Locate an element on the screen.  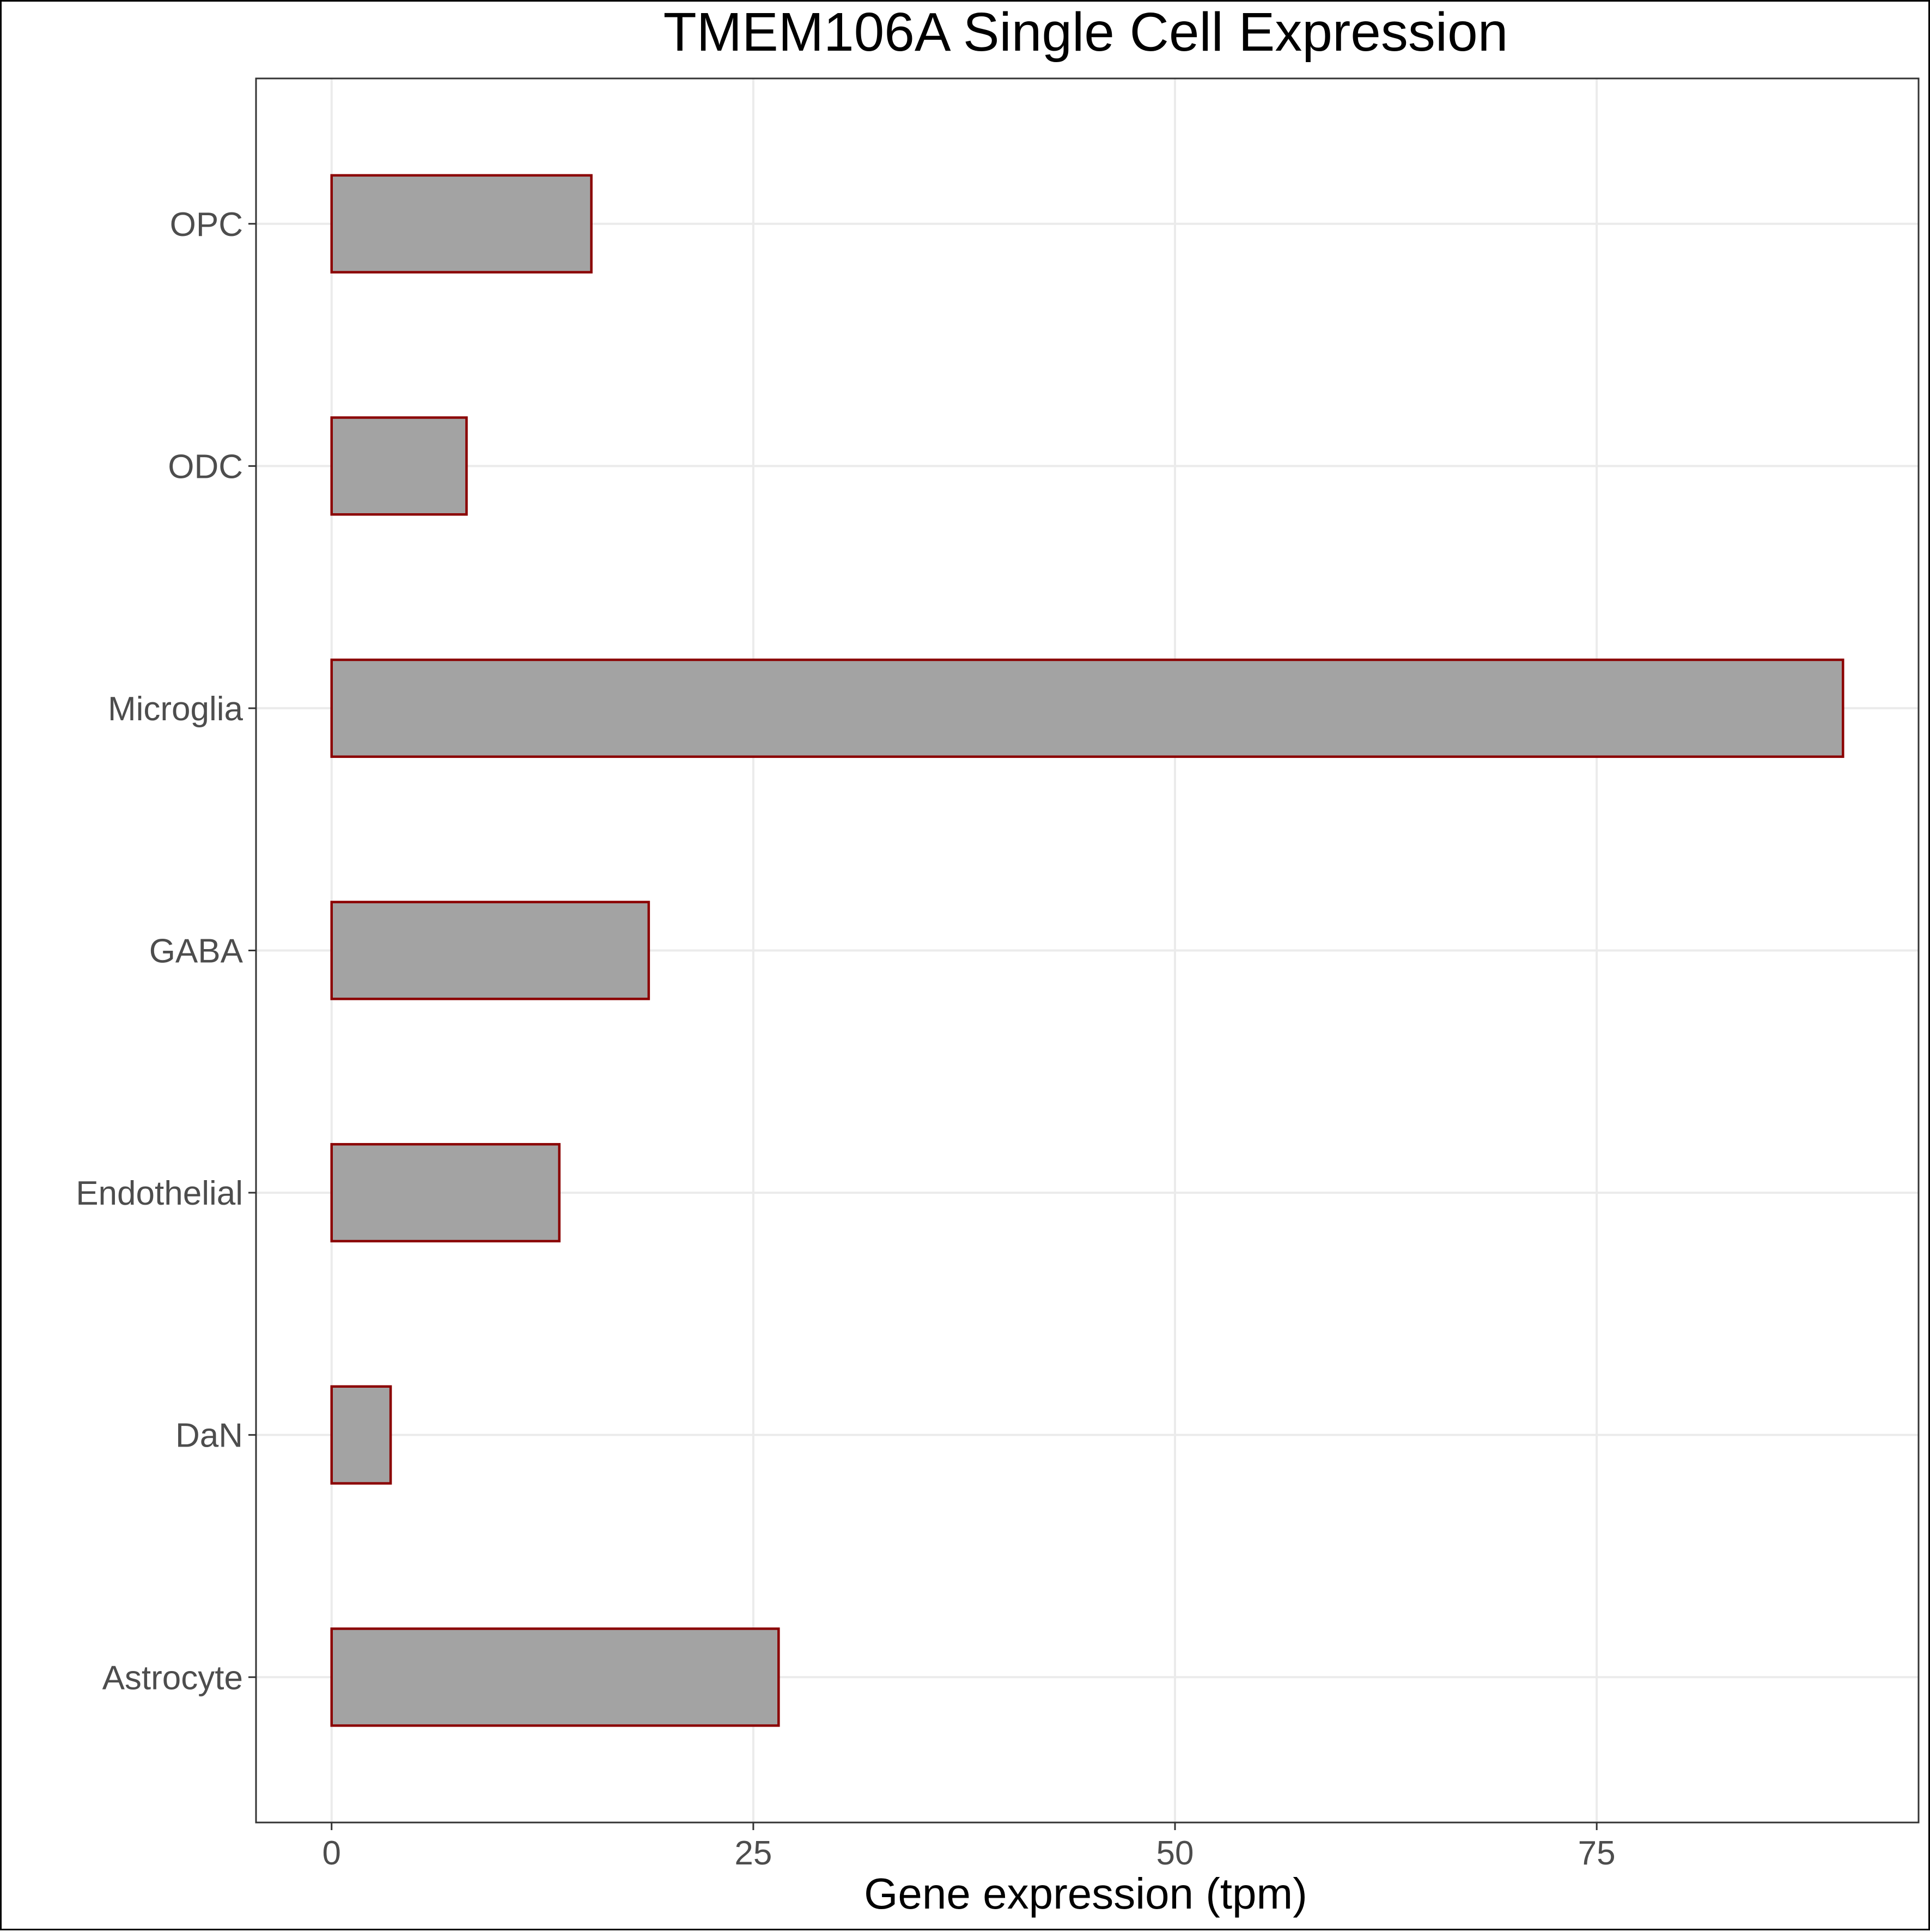
x-axis-title: Gene expression (tpm) is located at coordinates (1085, 1893).